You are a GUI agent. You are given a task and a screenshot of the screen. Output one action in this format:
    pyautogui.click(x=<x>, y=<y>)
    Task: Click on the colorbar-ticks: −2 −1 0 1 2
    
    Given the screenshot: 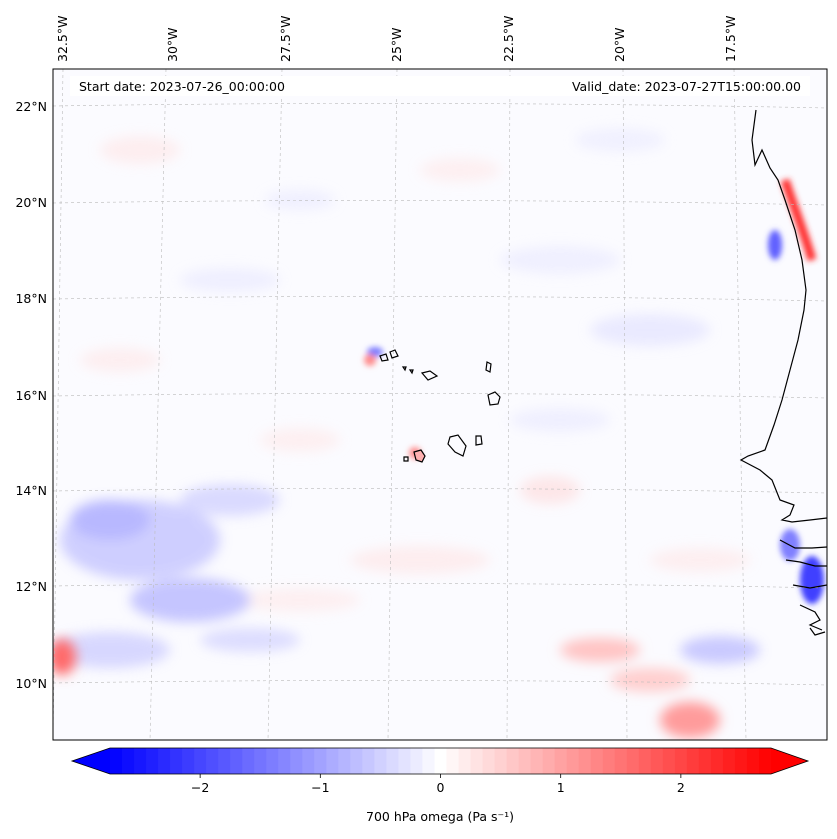 What is the action you would take?
    pyautogui.click(x=438, y=784)
    